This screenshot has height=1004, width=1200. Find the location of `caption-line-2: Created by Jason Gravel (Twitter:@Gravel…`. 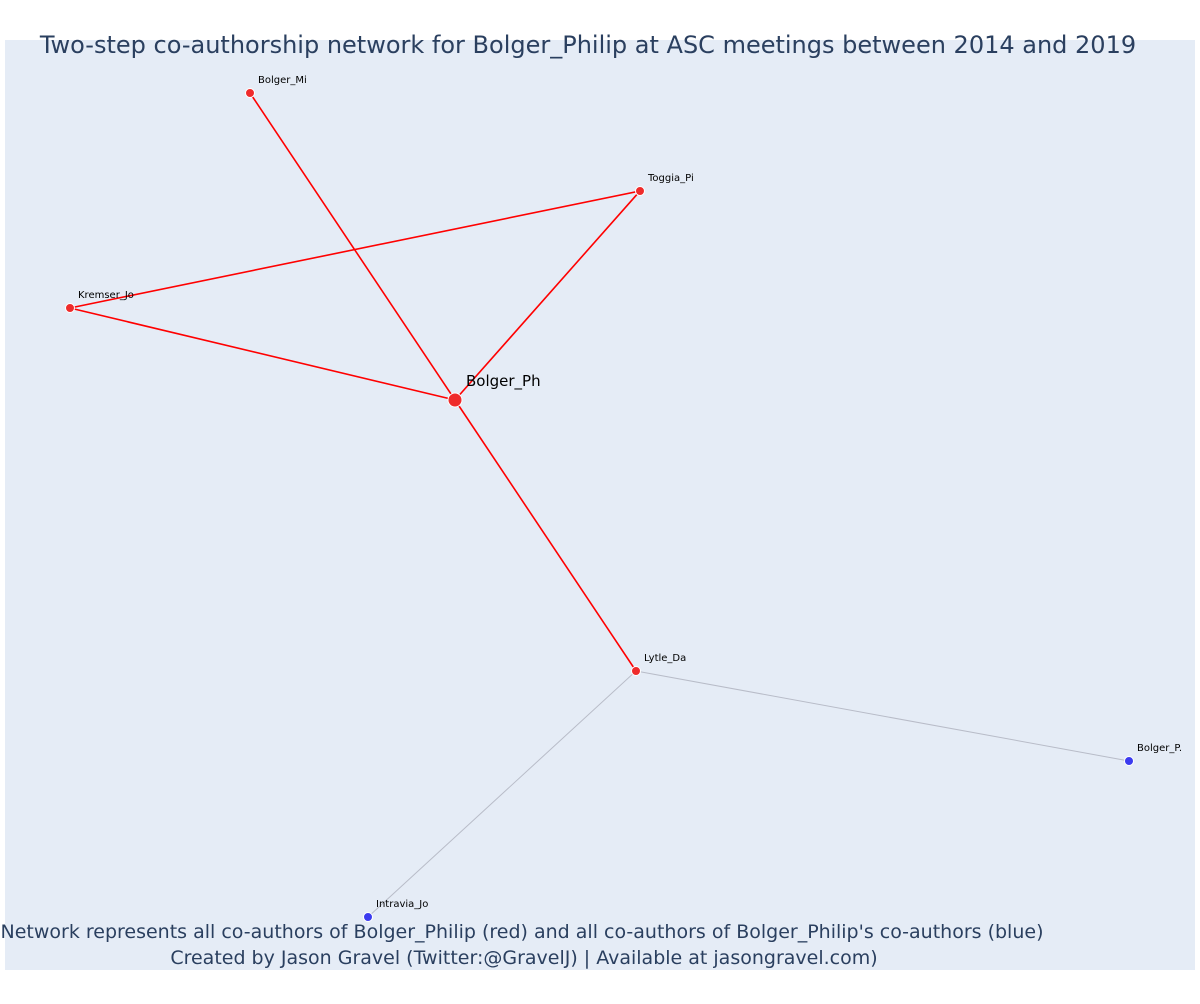

caption-line-2: Created by Jason Gravel (Twitter:@Gravel… is located at coordinates (523, 958).